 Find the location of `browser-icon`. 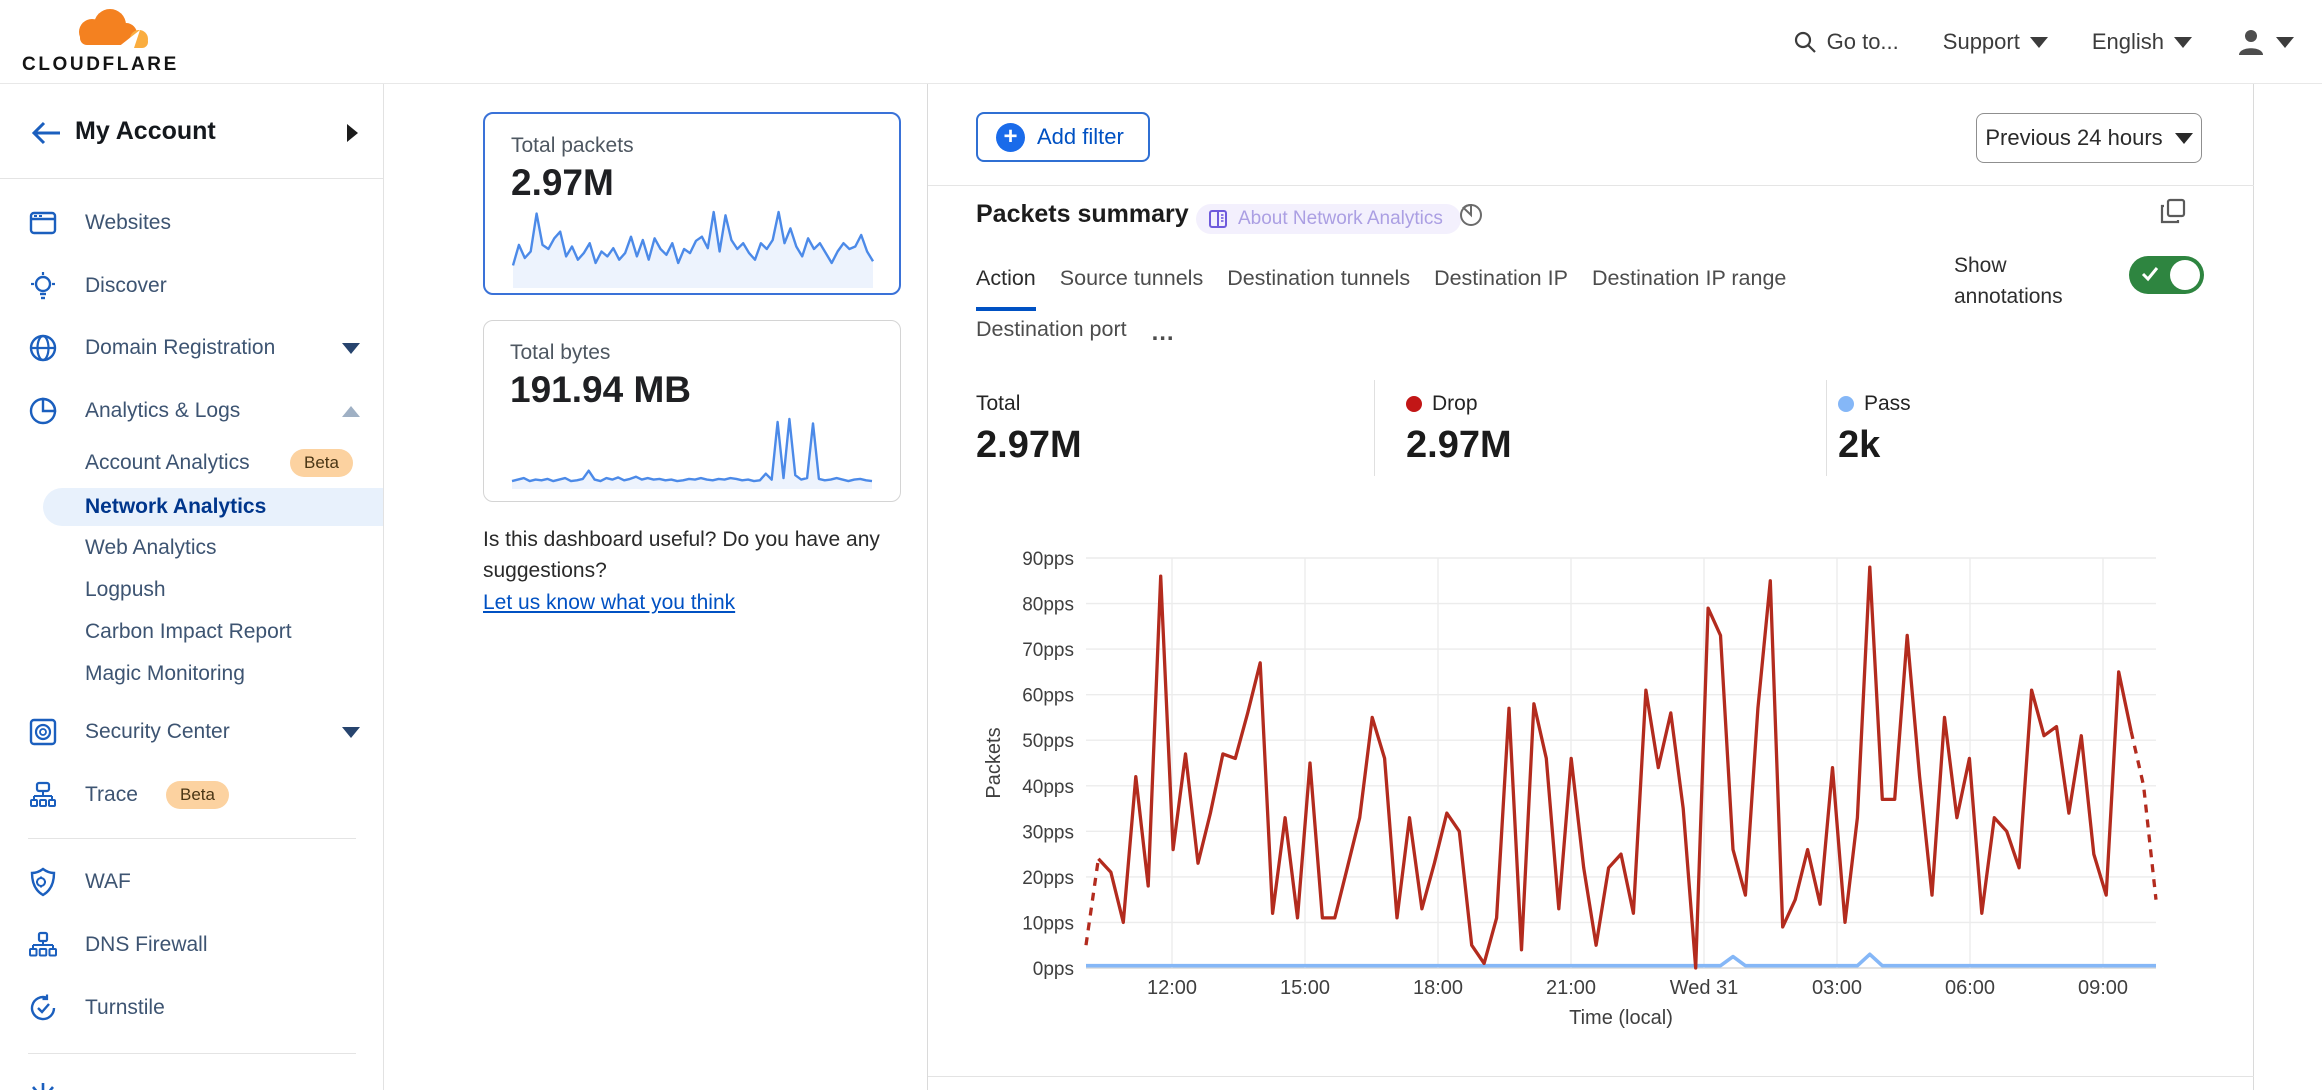

browser-icon is located at coordinates (43, 223).